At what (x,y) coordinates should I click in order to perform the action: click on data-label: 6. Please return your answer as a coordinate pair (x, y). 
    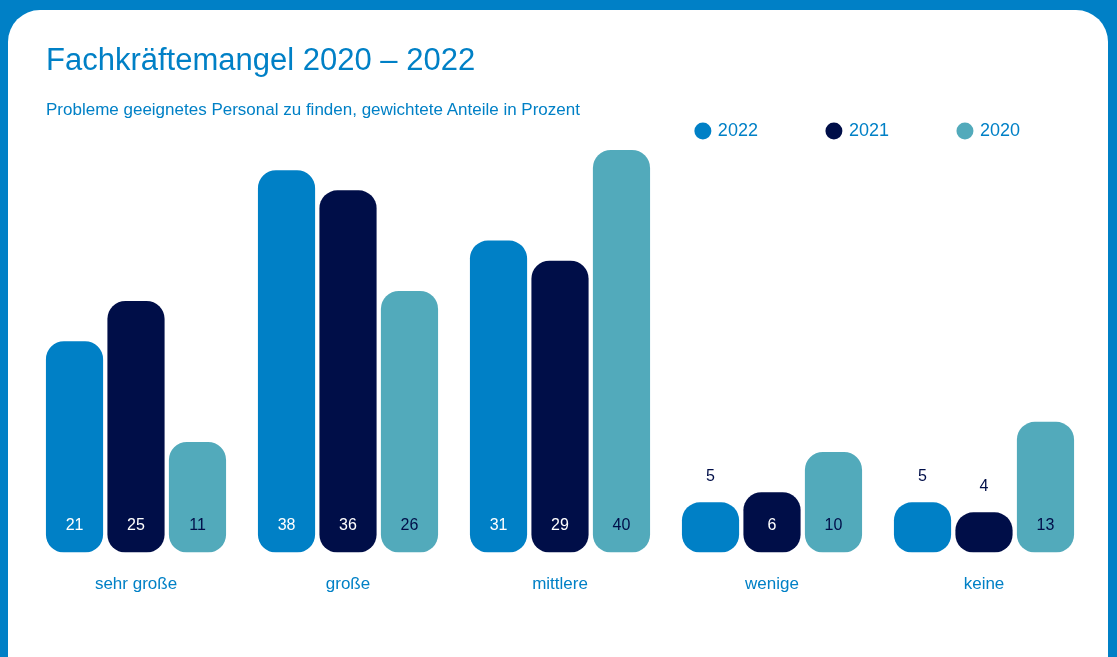
    Looking at the image, I should click on (772, 525).